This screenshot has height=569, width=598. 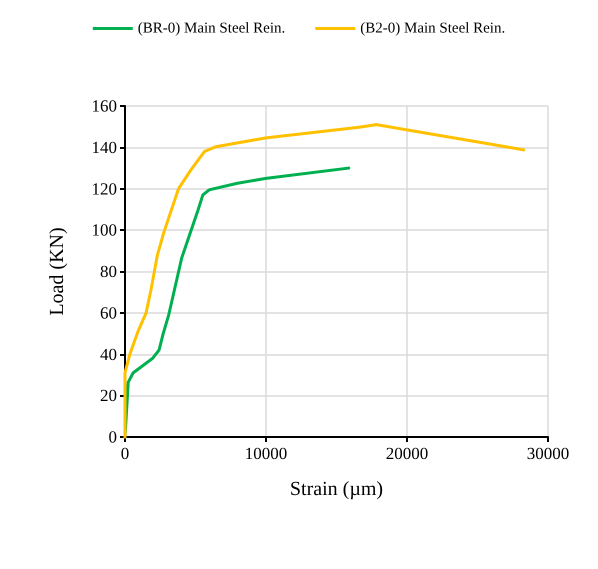 What do you see at coordinates (212, 28) in the screenshot?
I see `legend-label: (BR-0) Main Steel Rein.` at bounding box center [212, 28].